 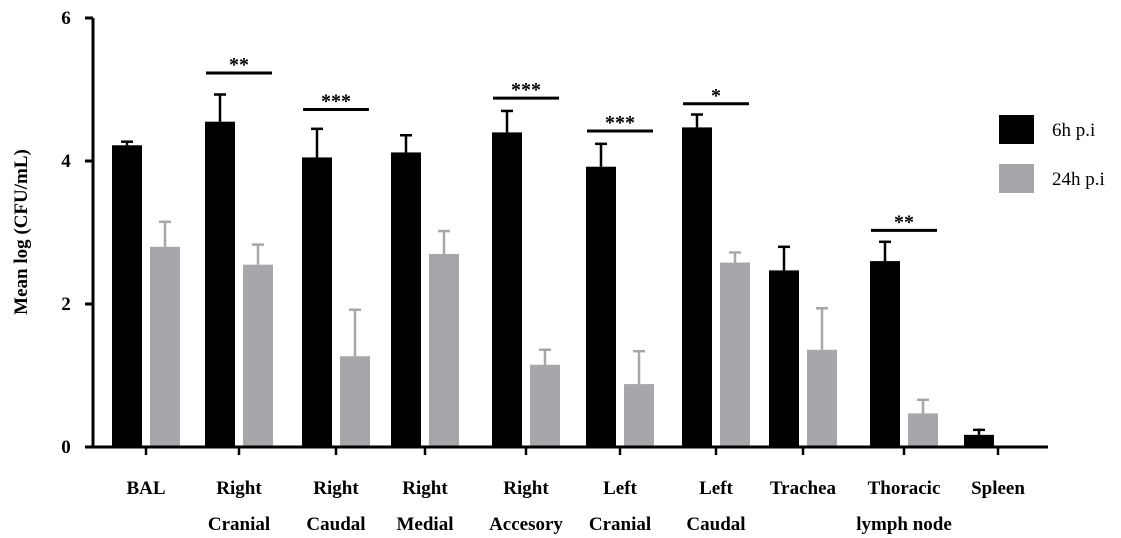 I want to click on bar-s0-c7, so click(x=784, y=358).